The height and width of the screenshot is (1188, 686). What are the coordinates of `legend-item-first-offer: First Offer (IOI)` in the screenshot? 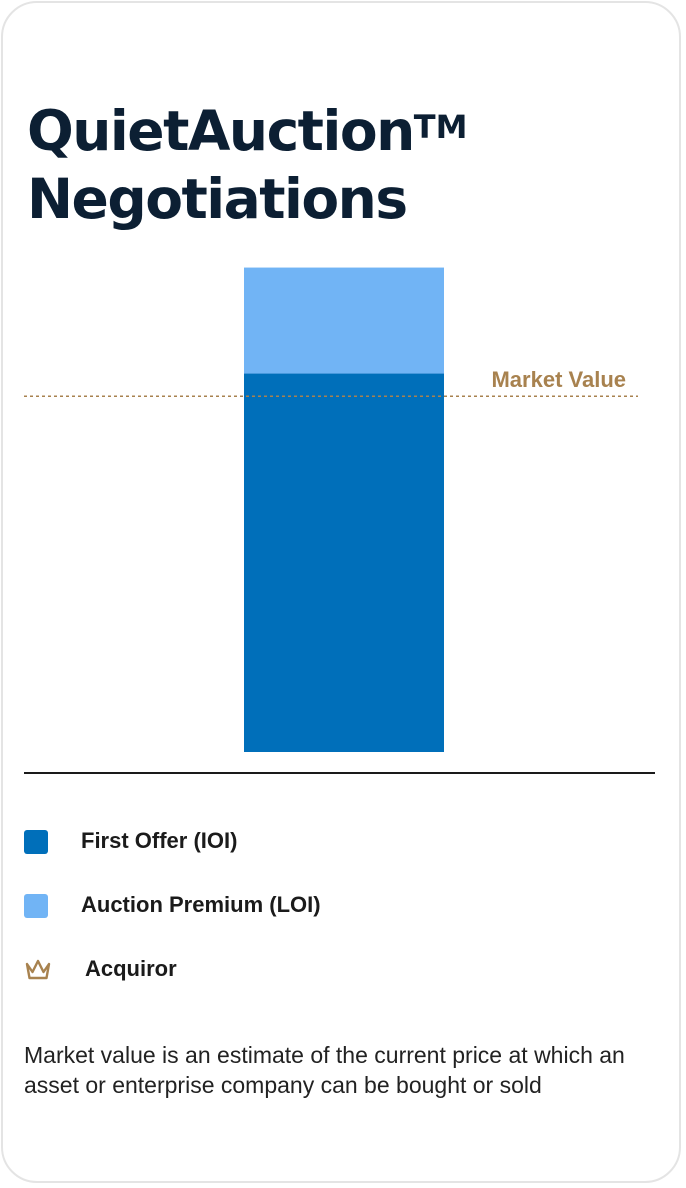 It's located at (334, 854).